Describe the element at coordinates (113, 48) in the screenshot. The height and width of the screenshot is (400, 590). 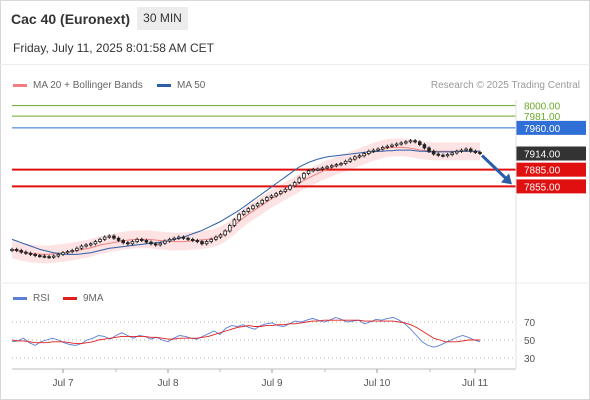
I see `datetime-label: Friday, July 11, 2025 8:01:58 AM CET` at that location.